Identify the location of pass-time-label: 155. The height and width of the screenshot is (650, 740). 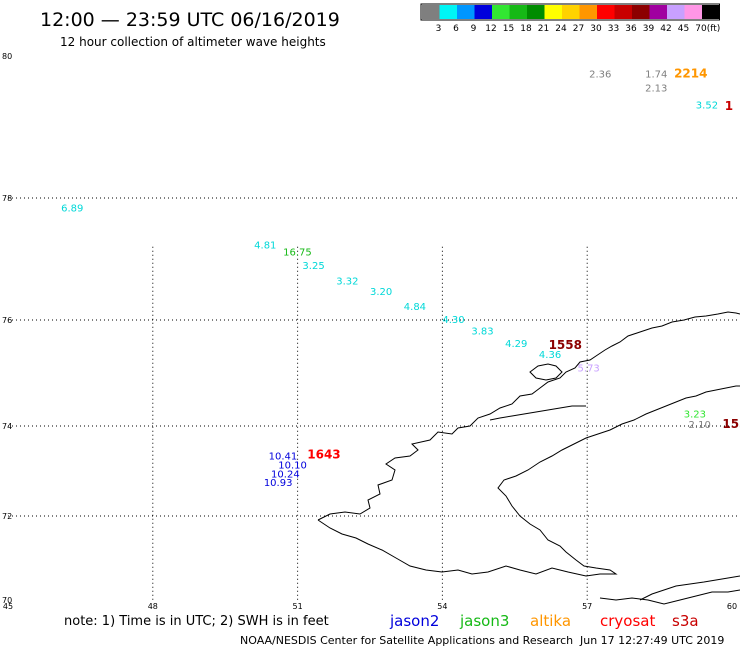
(731, 424).